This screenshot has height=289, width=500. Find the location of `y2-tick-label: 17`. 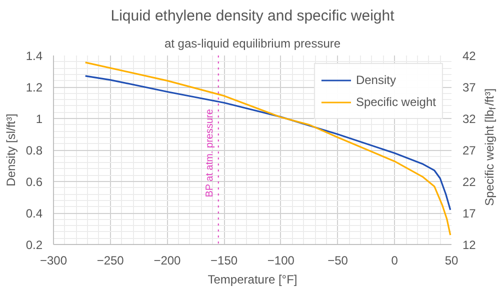

y2-tick-label: 17 is located at coordinates (469, 213).